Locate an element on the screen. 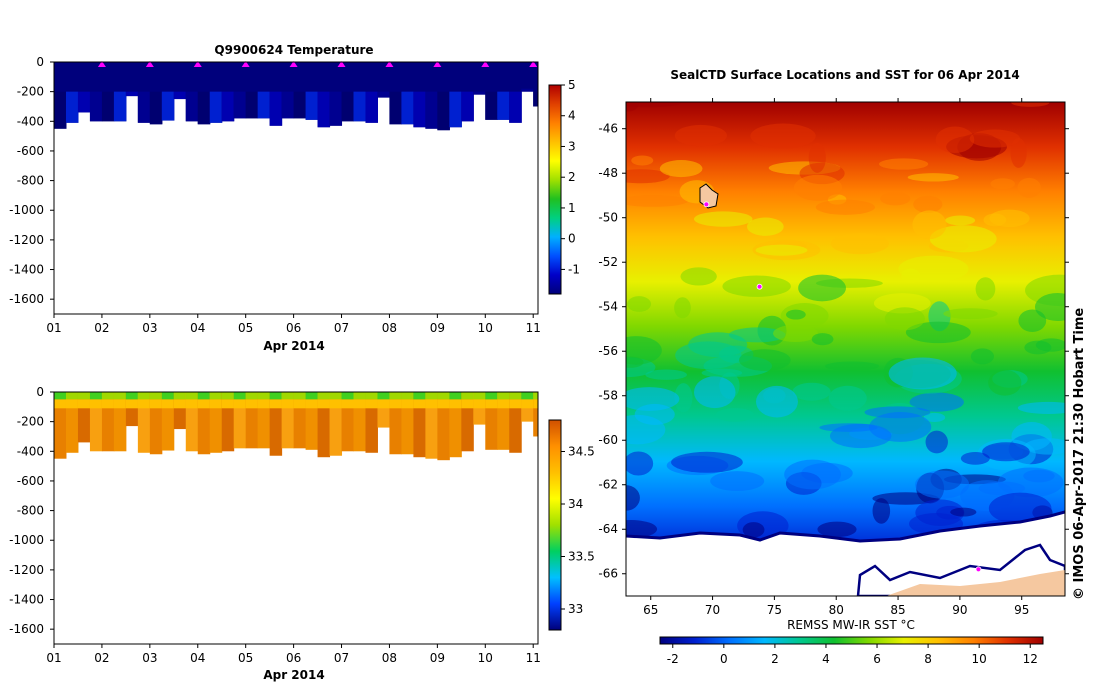 This screenshot has height=700, width=1099. ice-edge is located at coordinates (845, 526).